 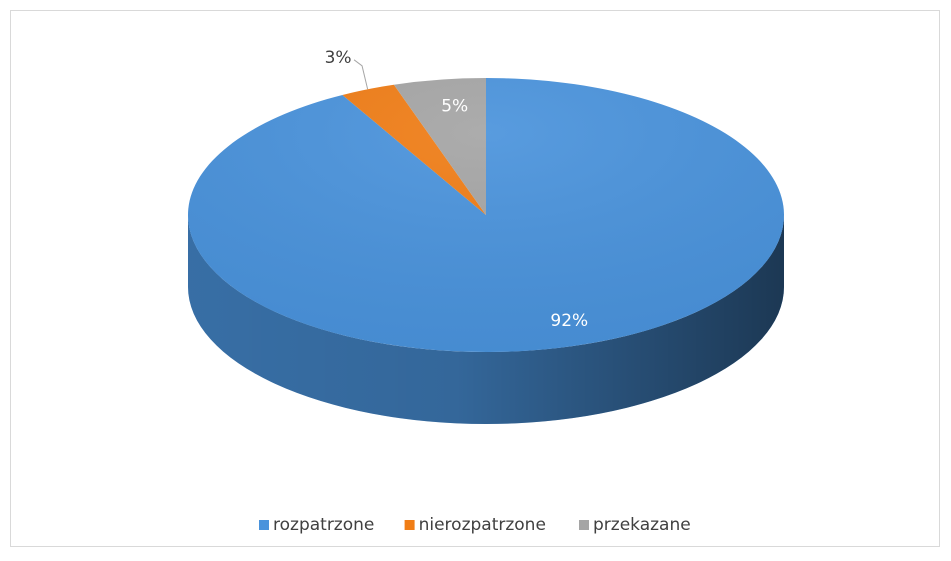 I want to click on leader-line, so click(x=361, y=74).